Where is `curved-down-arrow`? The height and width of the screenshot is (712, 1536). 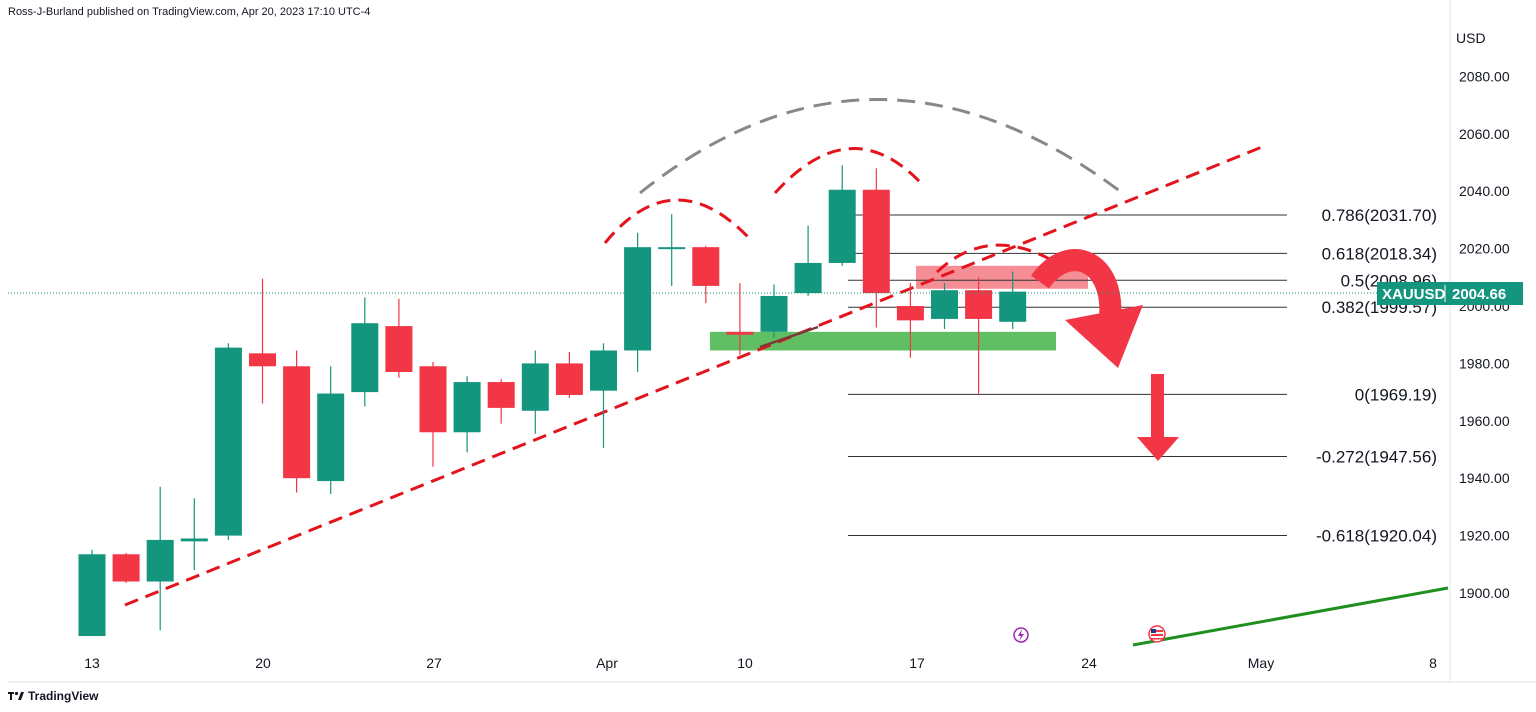 curved-down-arrow is located at coordinates (1087, 308).